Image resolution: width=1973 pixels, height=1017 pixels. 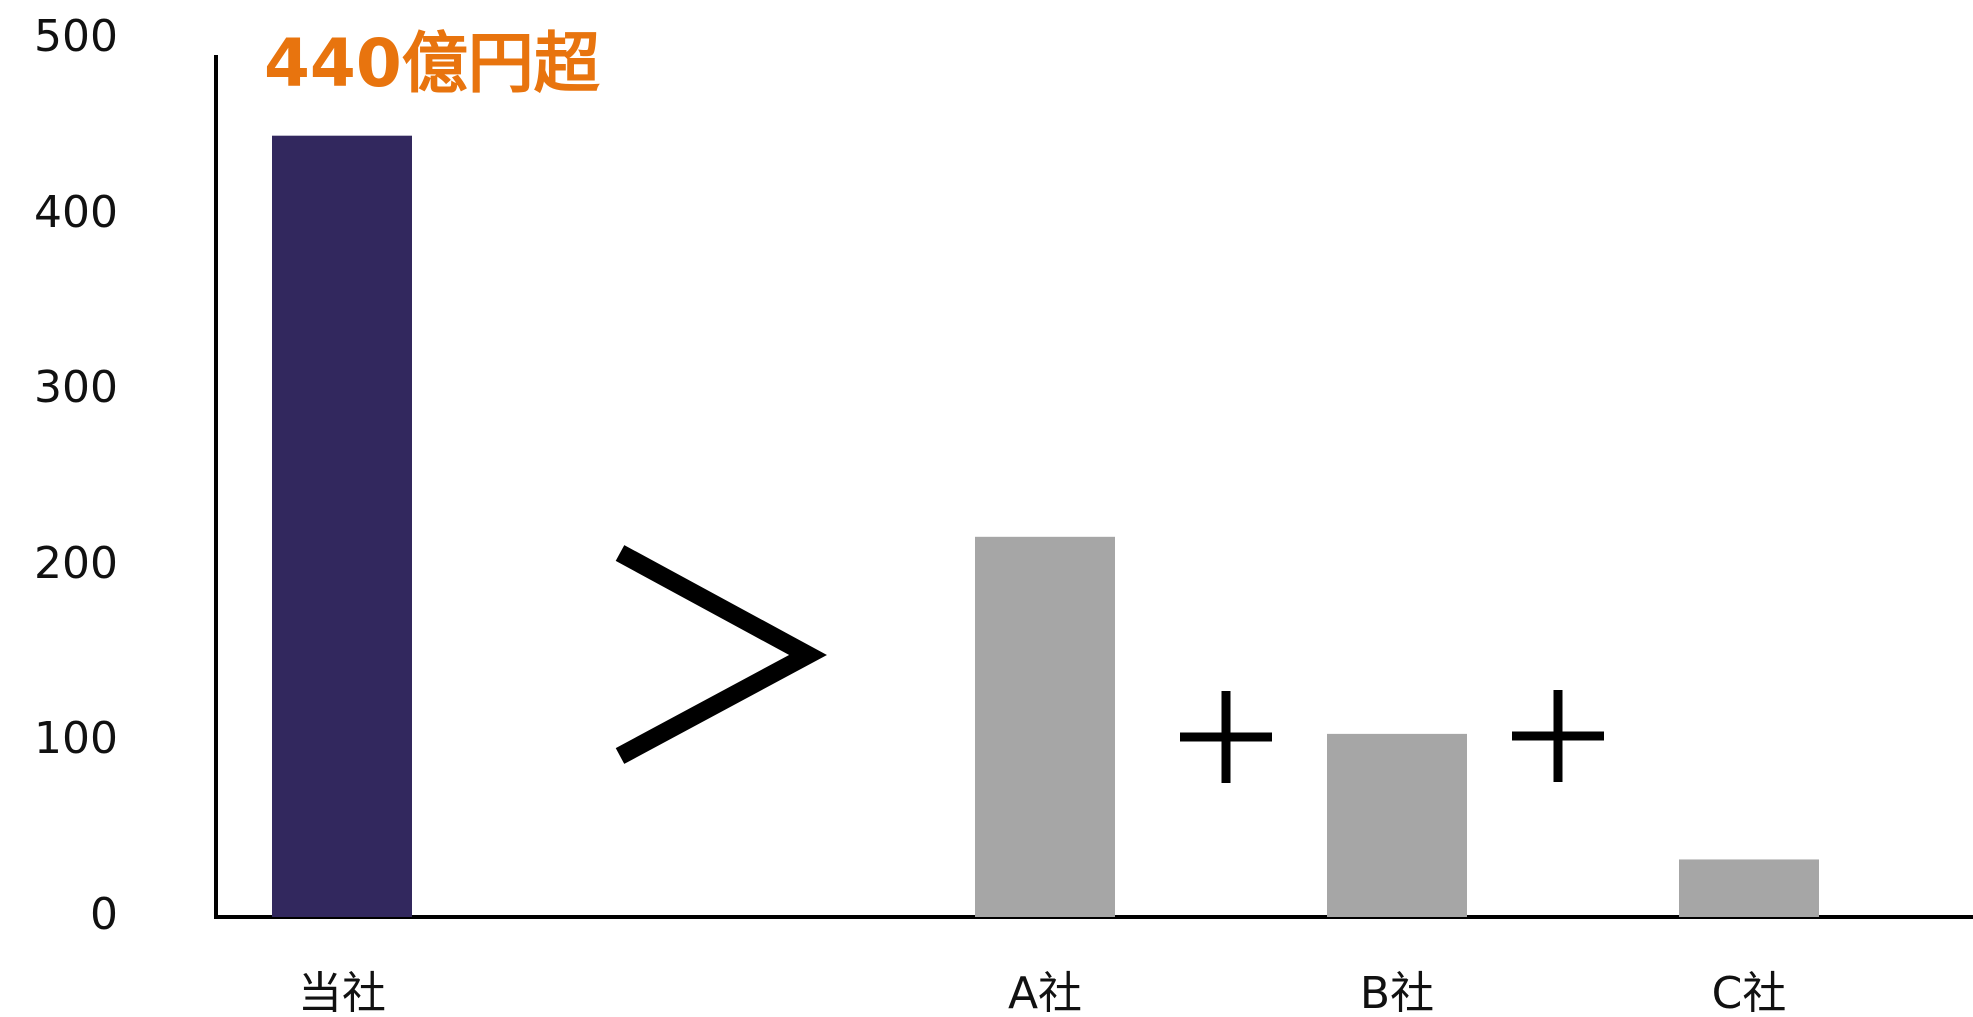 What do you see at coordinates (76, 563) in the screenshot?
I see `y-tick-label: 200` at bounding box center [76, 563].